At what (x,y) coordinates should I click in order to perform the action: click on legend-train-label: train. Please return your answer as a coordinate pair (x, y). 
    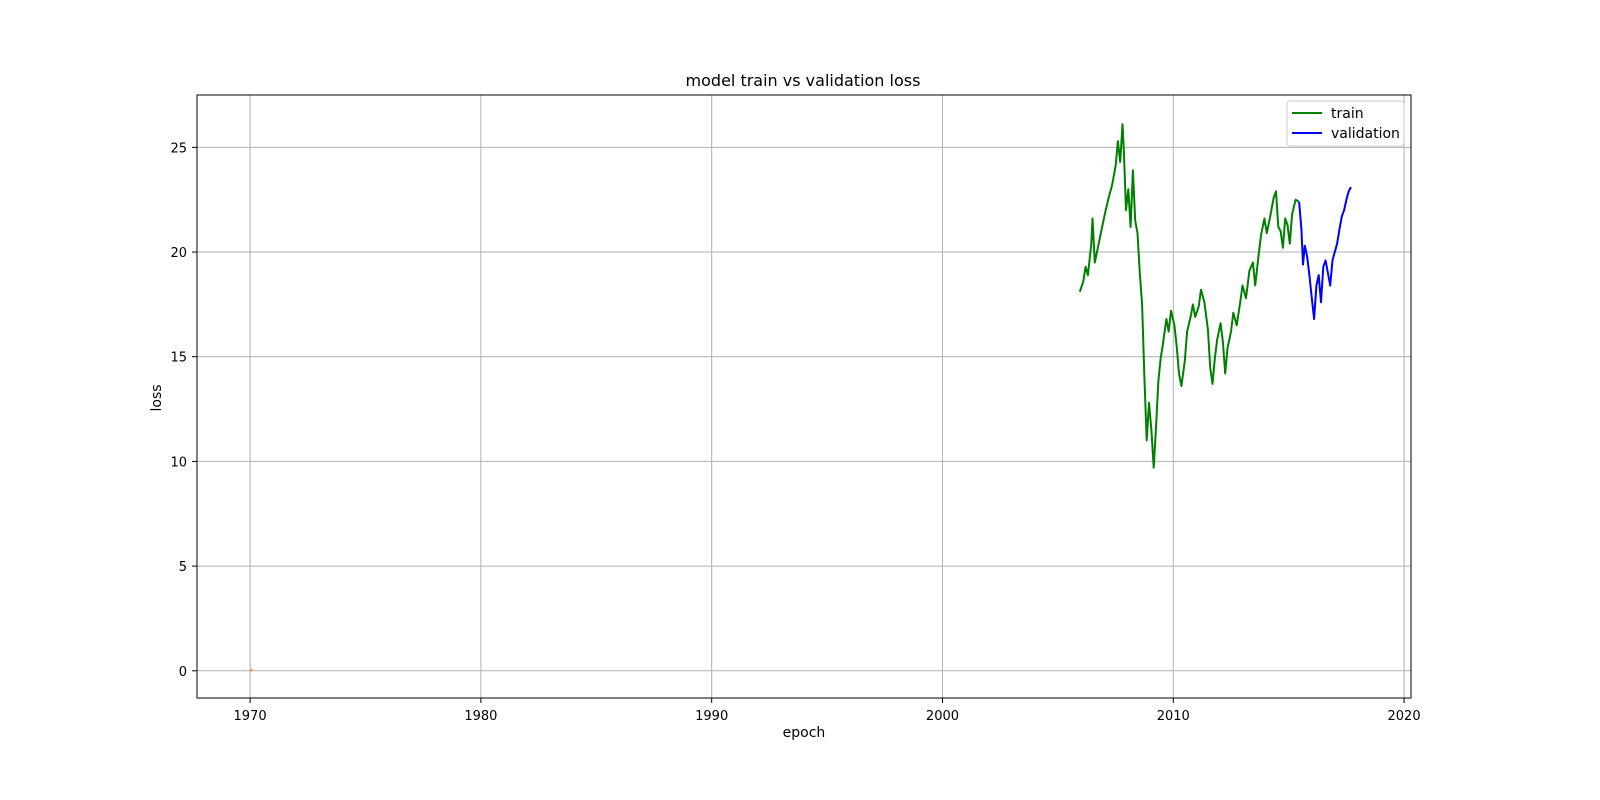
    Looking at the image, I should click on (1347, 114).